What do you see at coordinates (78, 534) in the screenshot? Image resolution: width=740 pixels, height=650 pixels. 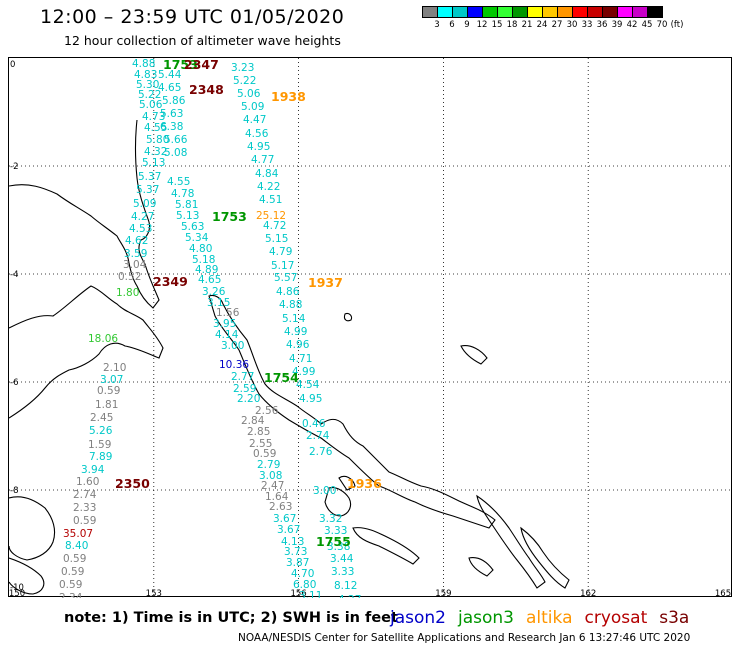 I see `wave-height-label: 35.07` at bounding box center [78, 534].